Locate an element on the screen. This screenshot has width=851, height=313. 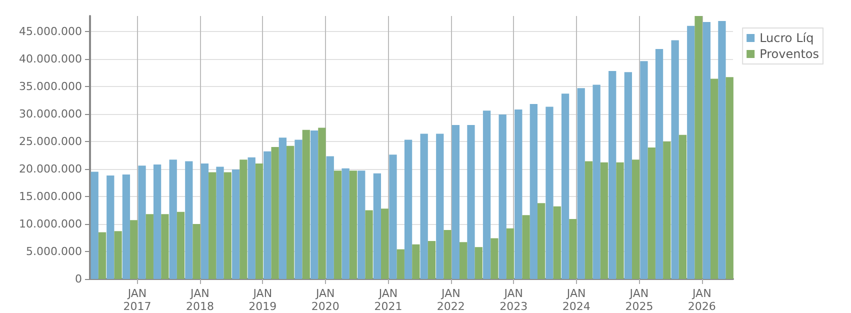
legend-label: Proventos is located at coordinates (790, 54).